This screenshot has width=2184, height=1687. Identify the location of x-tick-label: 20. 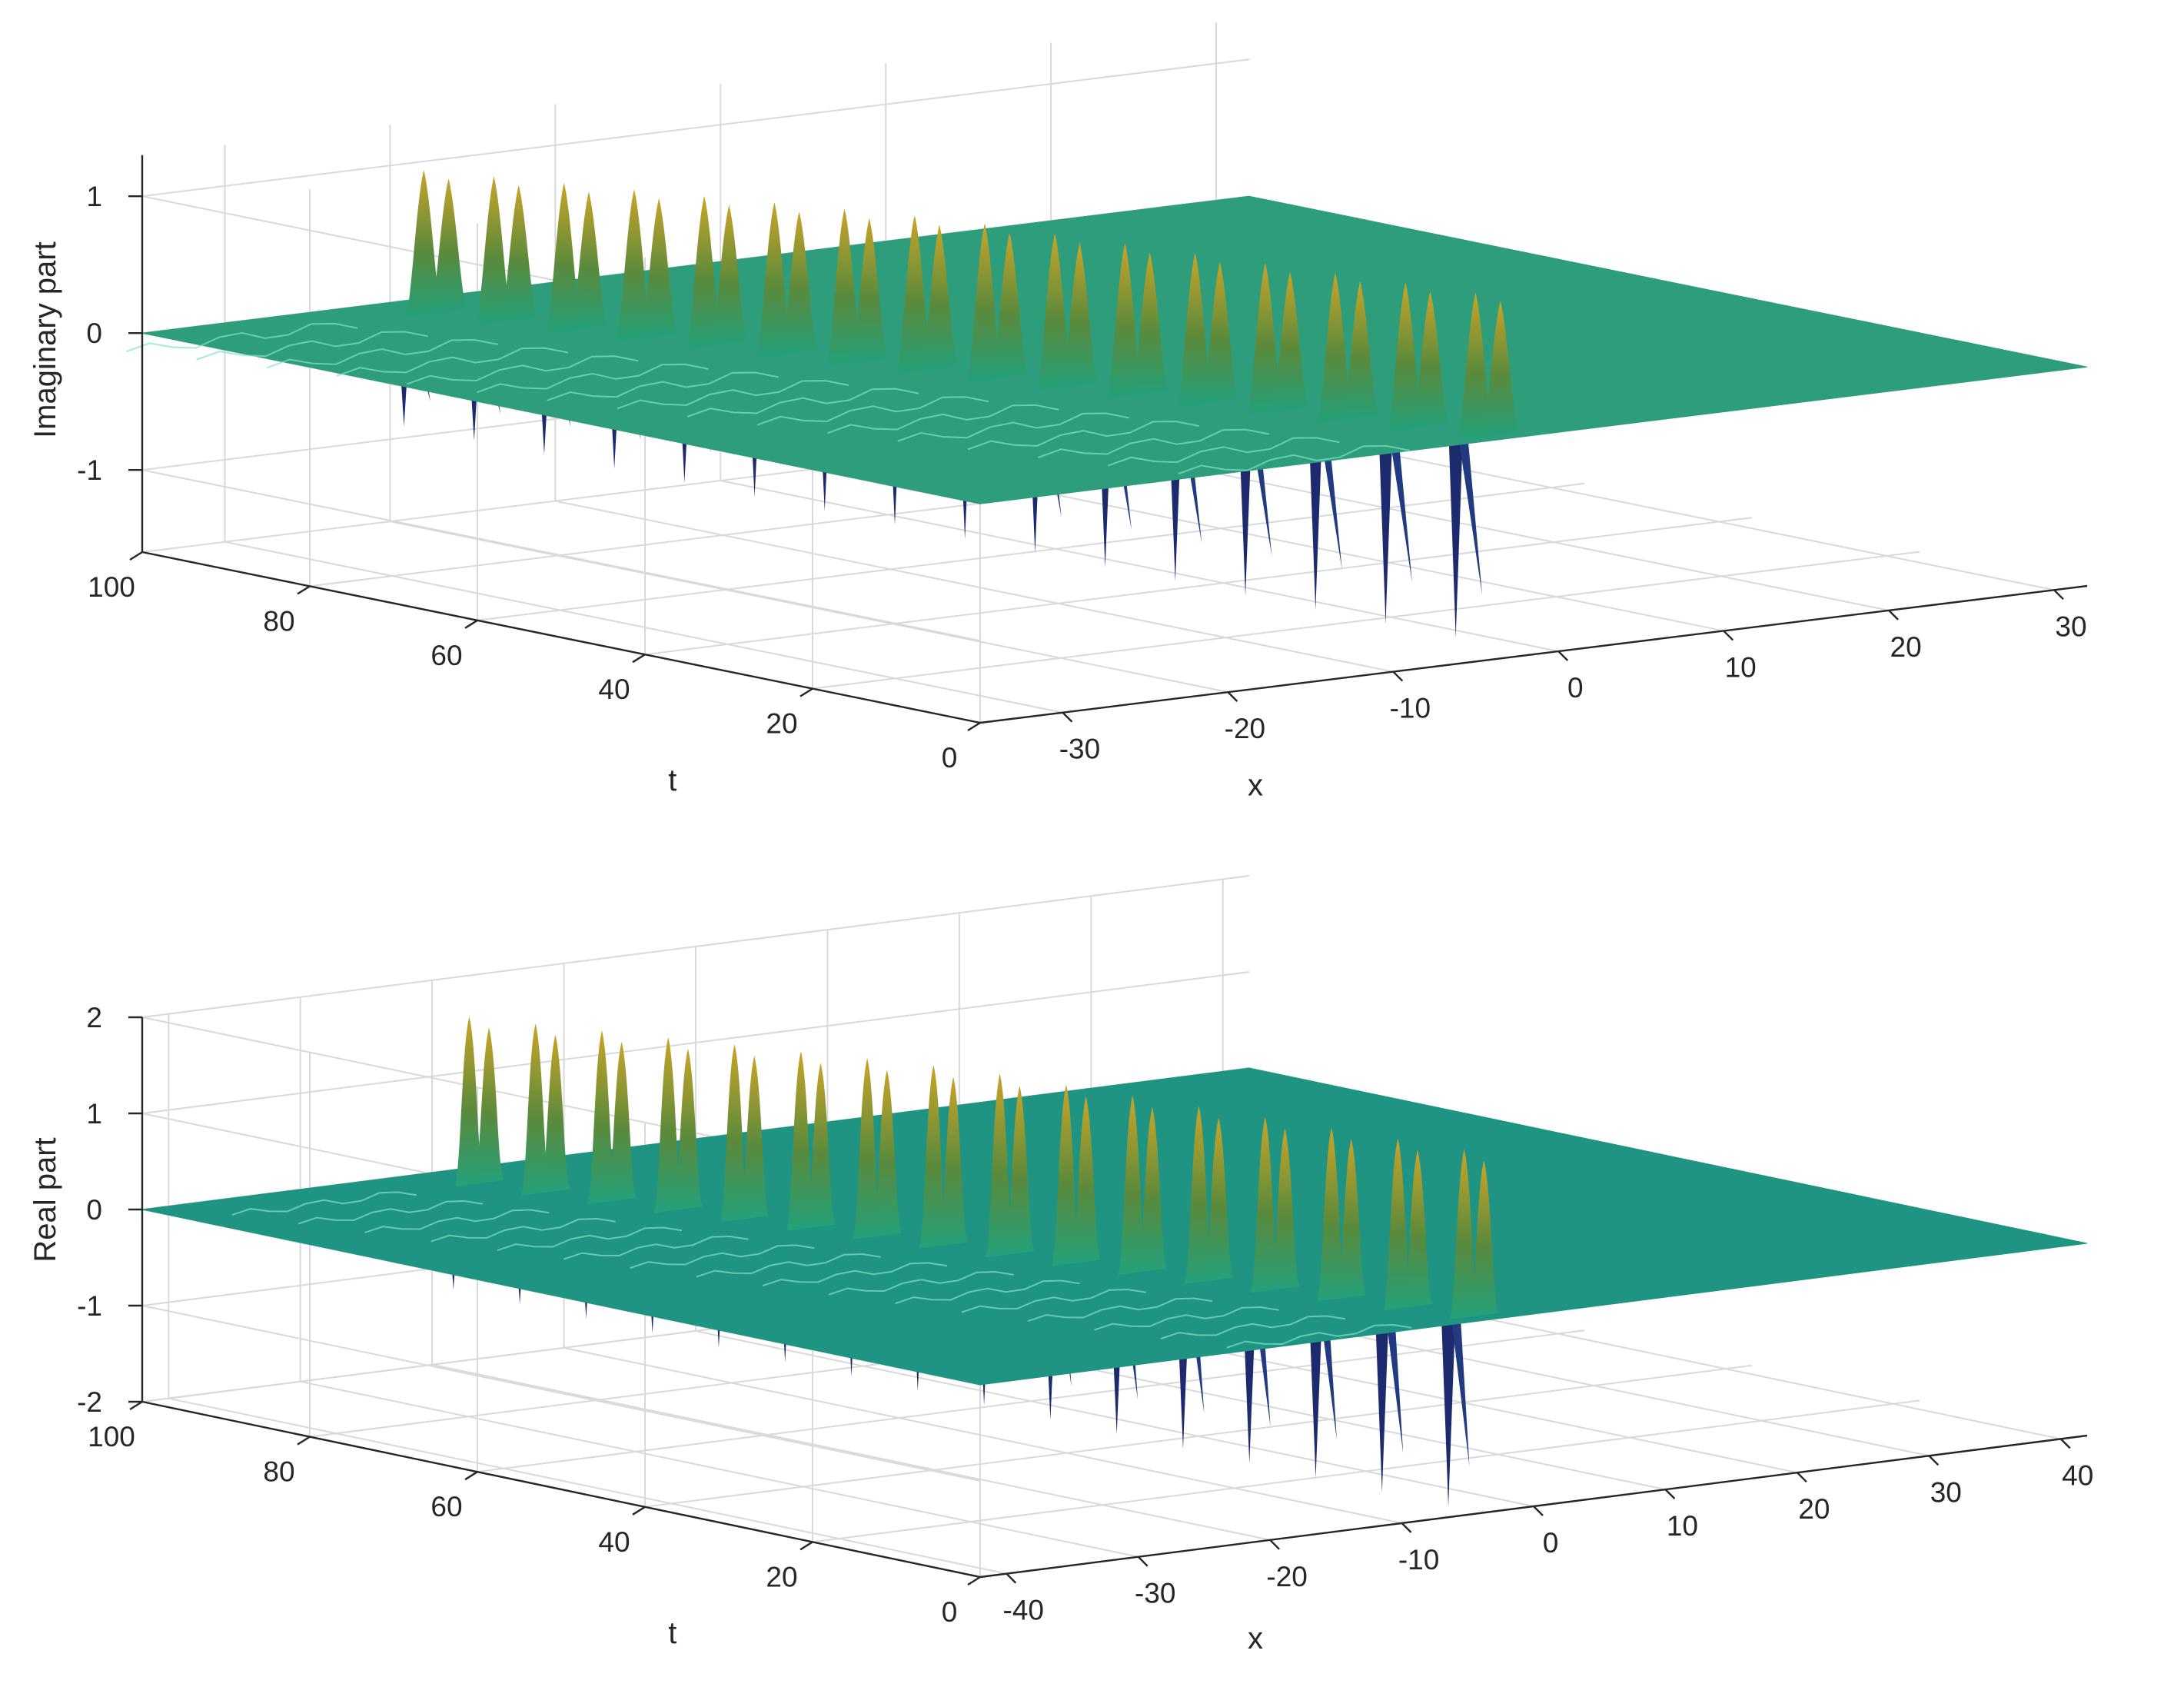
(1906, 647).